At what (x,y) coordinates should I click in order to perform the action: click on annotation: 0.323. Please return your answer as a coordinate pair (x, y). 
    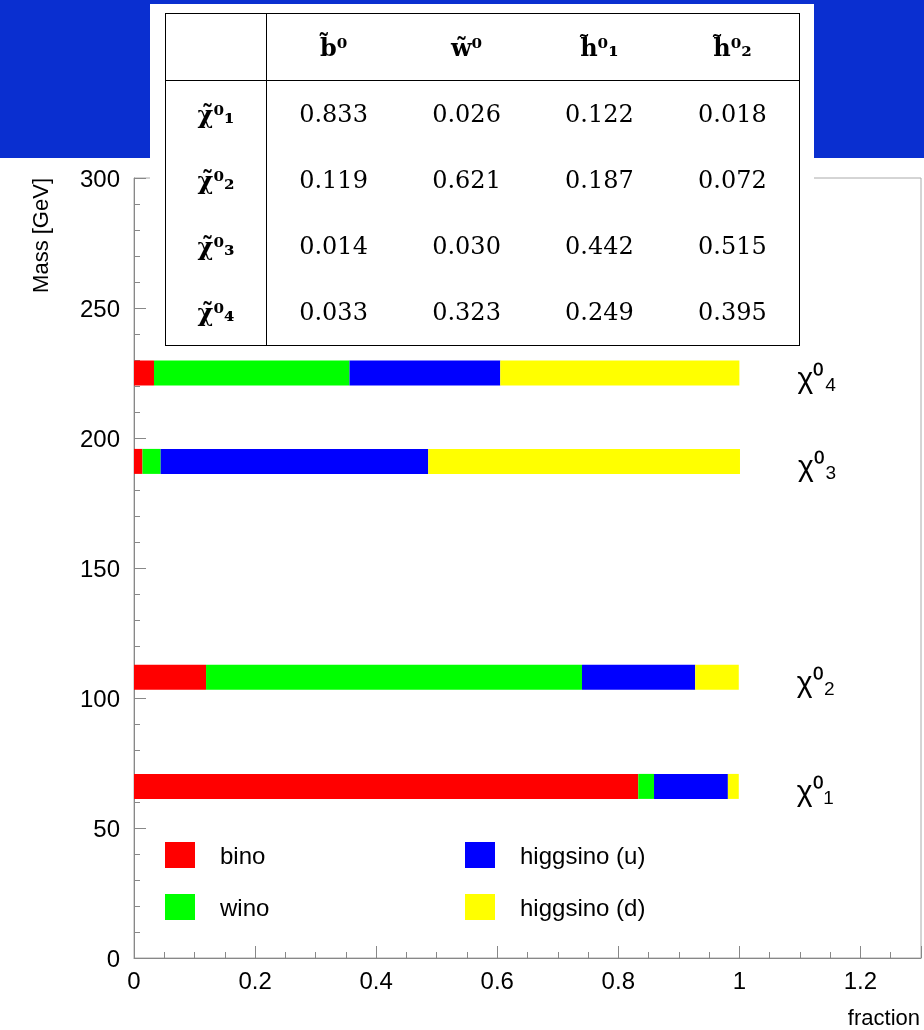
    Looking at the image, I should click on (466, 312).